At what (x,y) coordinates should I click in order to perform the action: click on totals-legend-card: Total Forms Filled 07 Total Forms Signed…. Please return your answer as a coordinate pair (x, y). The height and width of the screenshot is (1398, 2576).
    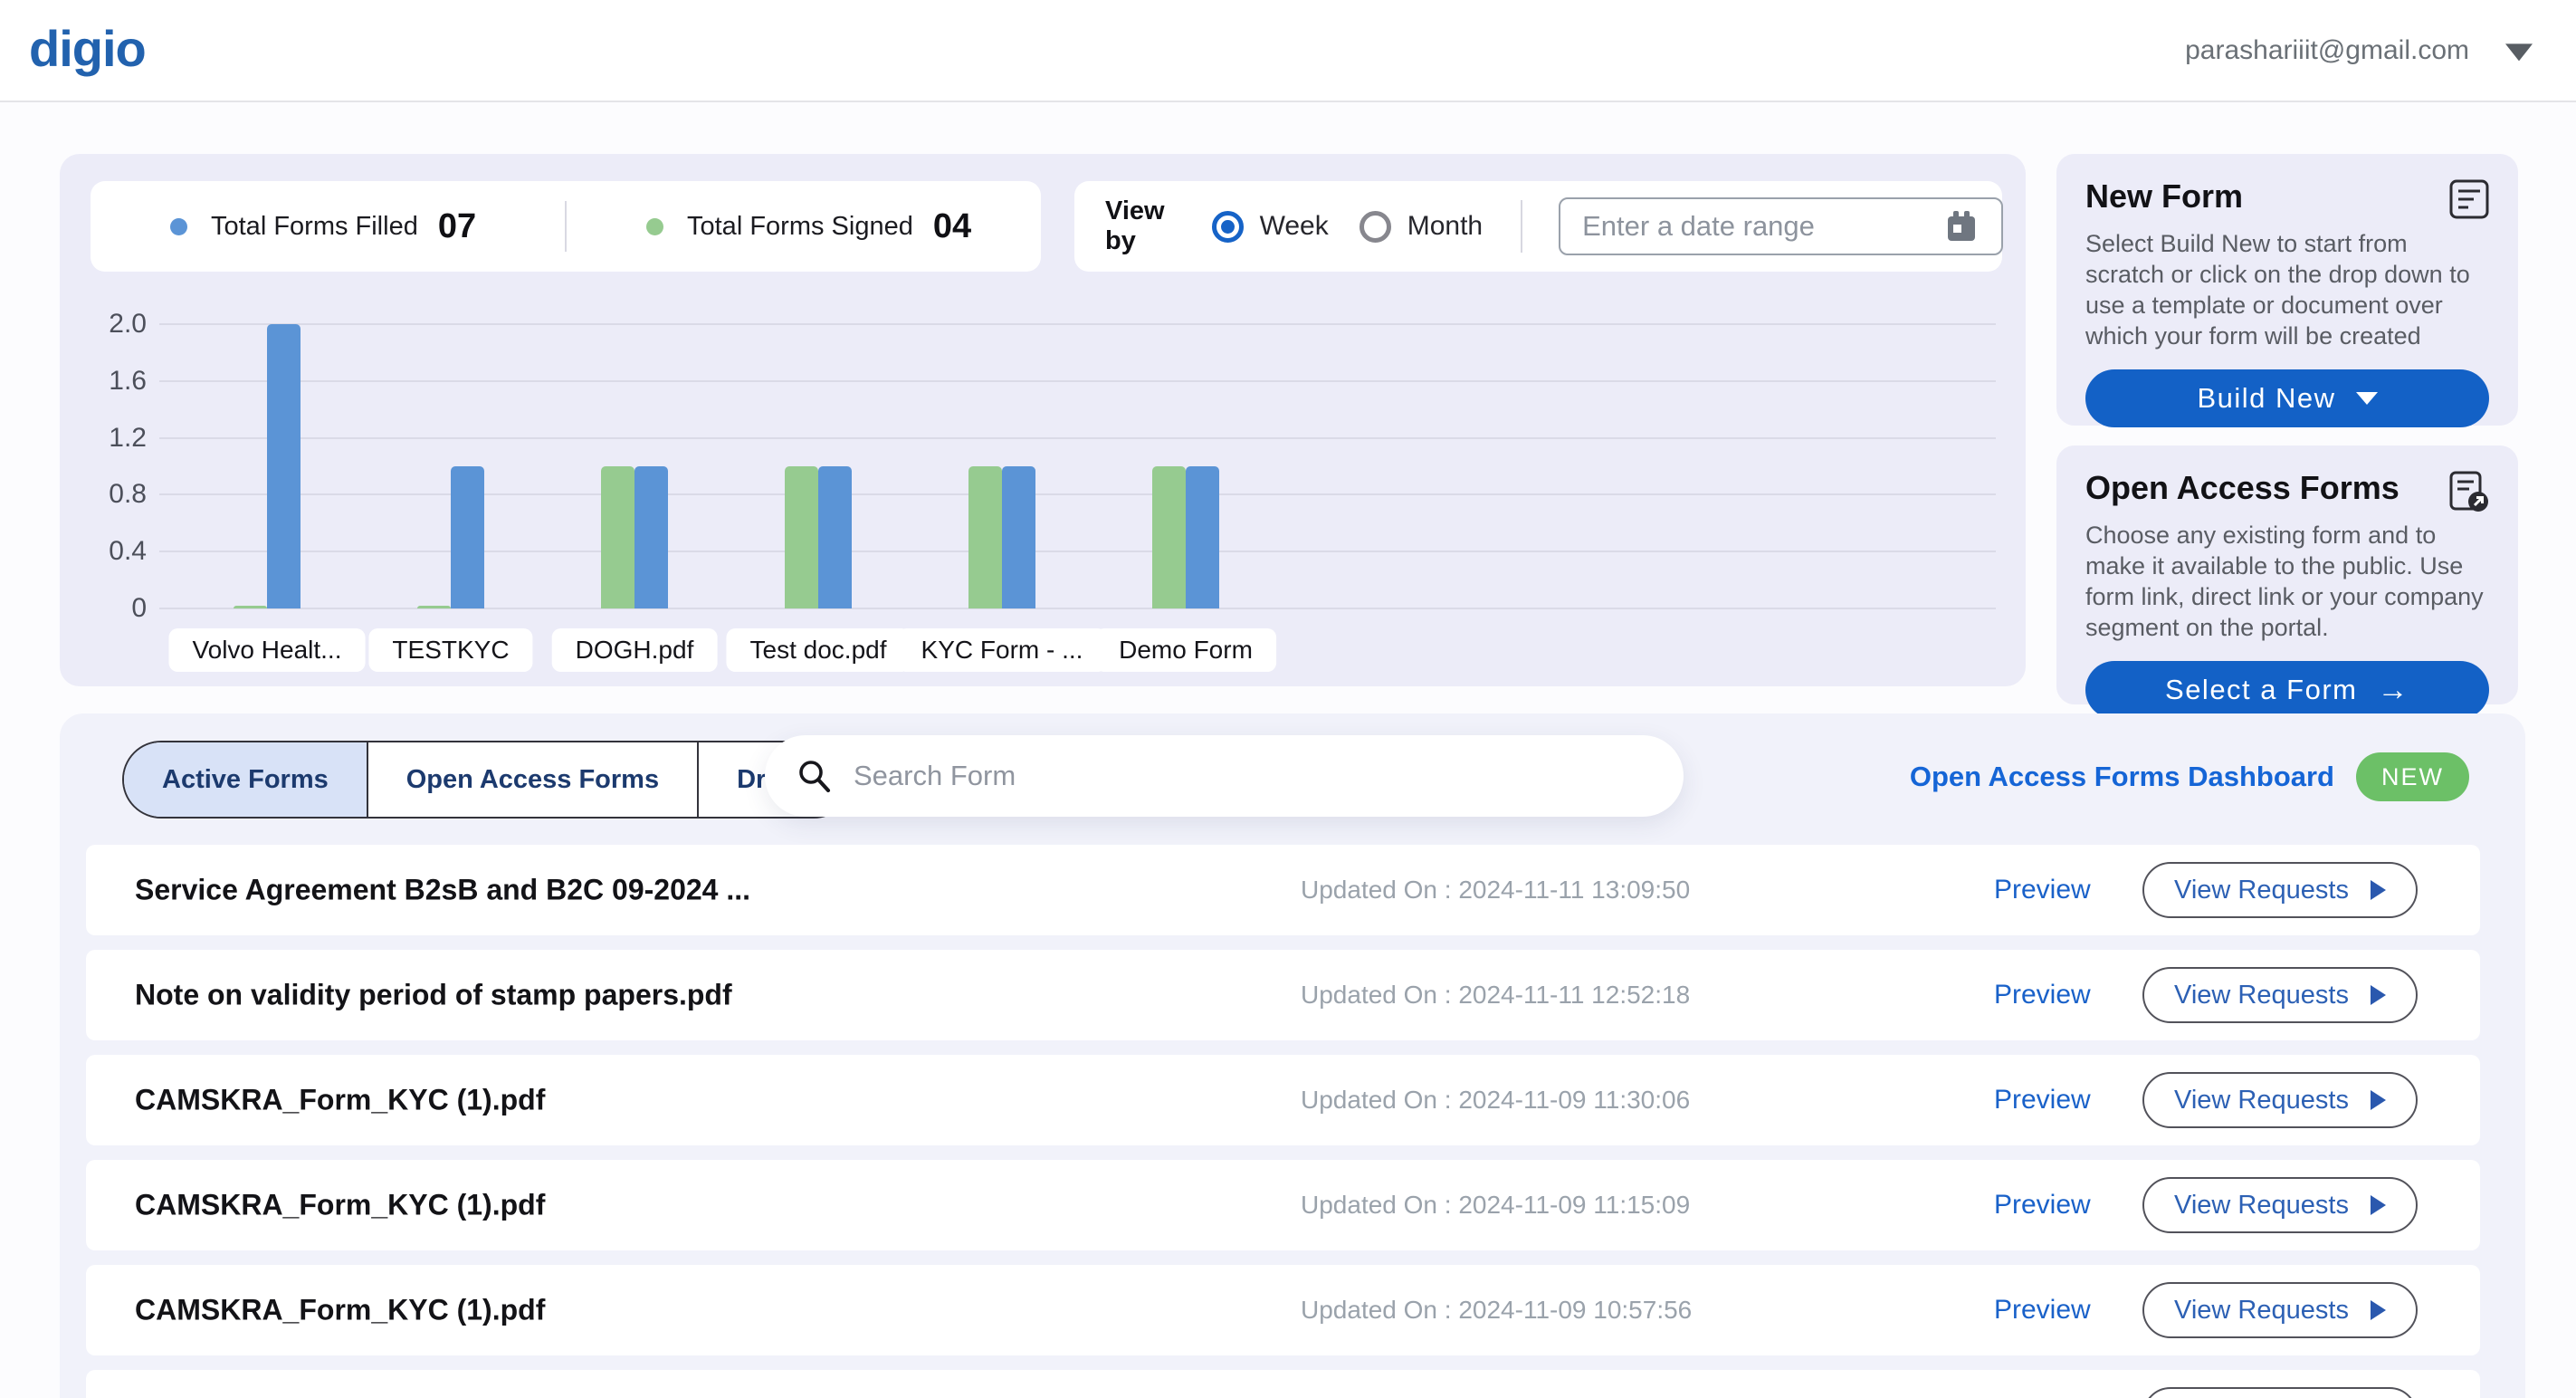
    Looking at the image, I should click on (566, 226).